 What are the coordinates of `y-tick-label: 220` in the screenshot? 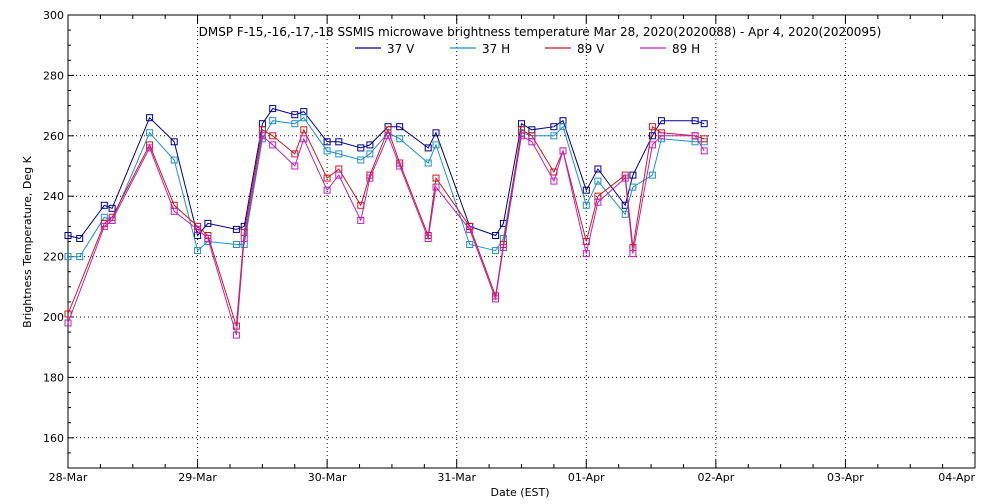 It's located at (53, 257).